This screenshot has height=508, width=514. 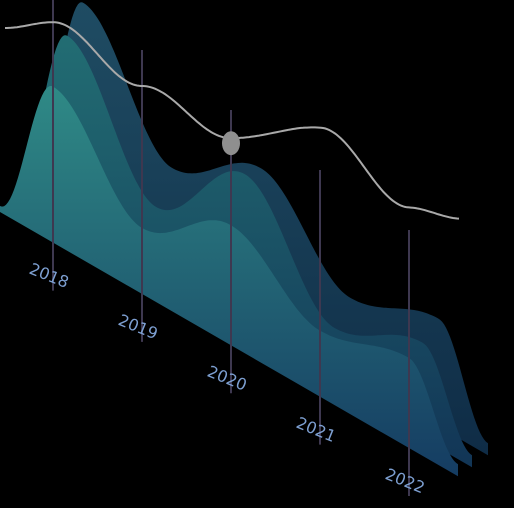 I want to click on tick-label-2019: 2019, so click(x=138, y=326).